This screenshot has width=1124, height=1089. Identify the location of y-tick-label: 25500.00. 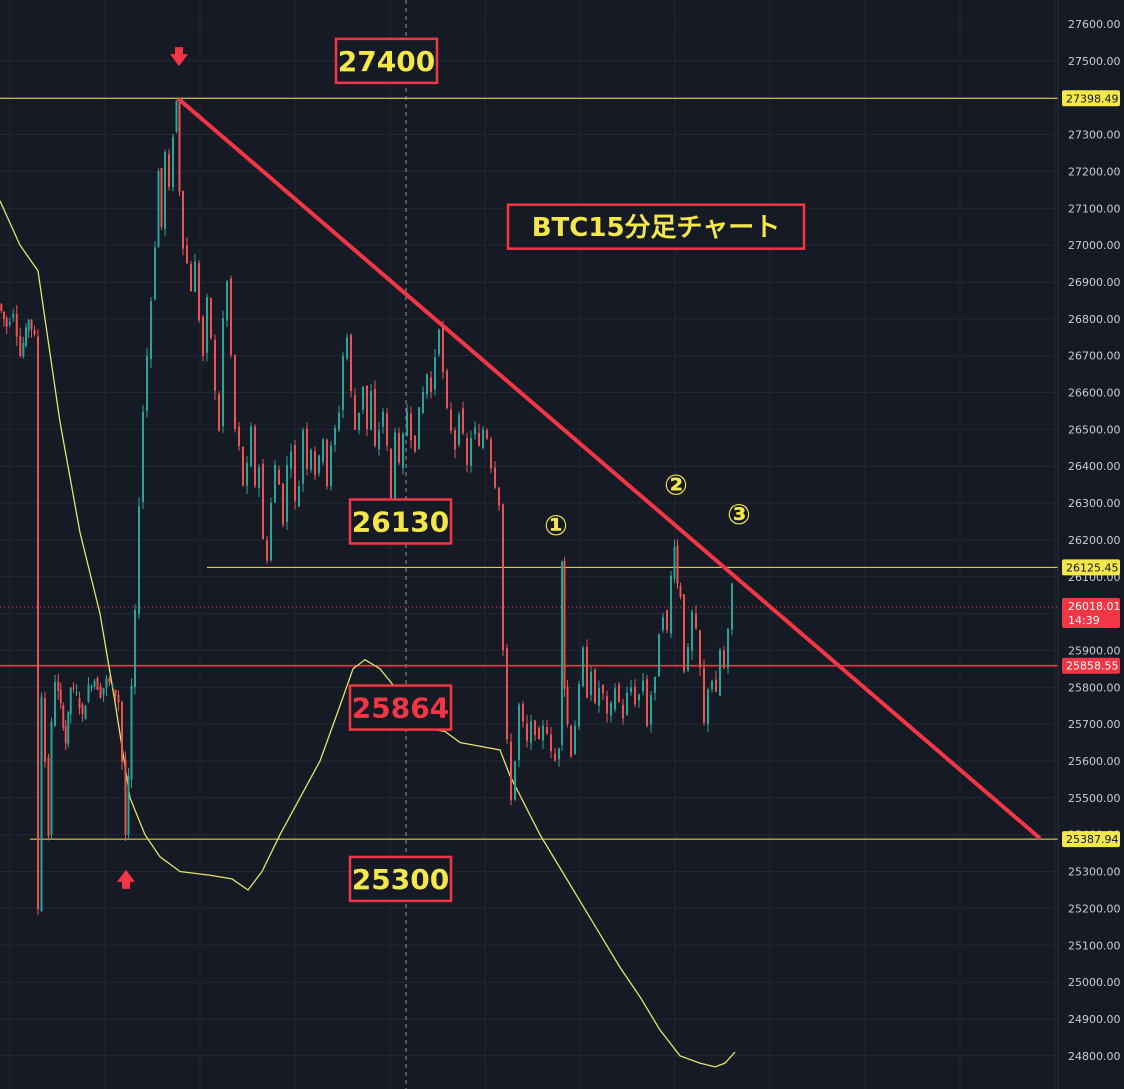
(1094, 798).